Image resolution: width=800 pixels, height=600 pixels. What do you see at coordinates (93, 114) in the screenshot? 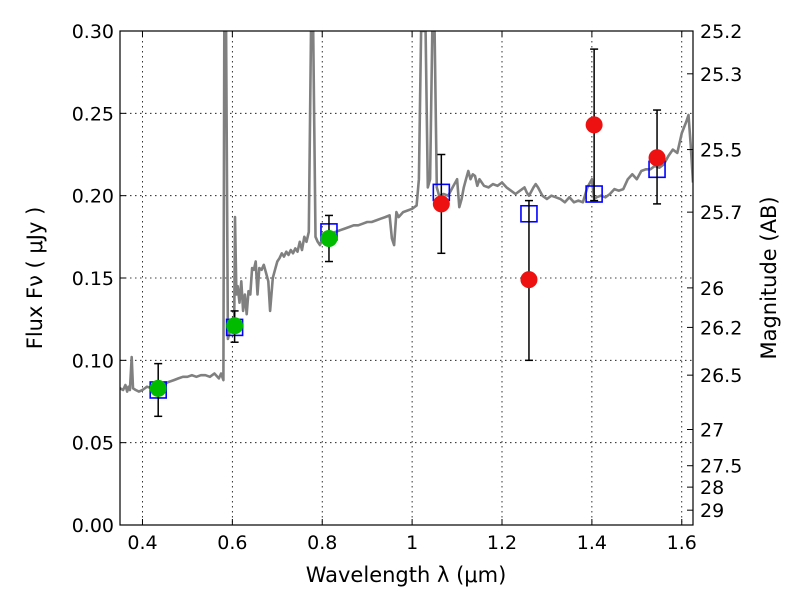
I see `y-tick-label: 0.25` at bounding box center [93, 114].